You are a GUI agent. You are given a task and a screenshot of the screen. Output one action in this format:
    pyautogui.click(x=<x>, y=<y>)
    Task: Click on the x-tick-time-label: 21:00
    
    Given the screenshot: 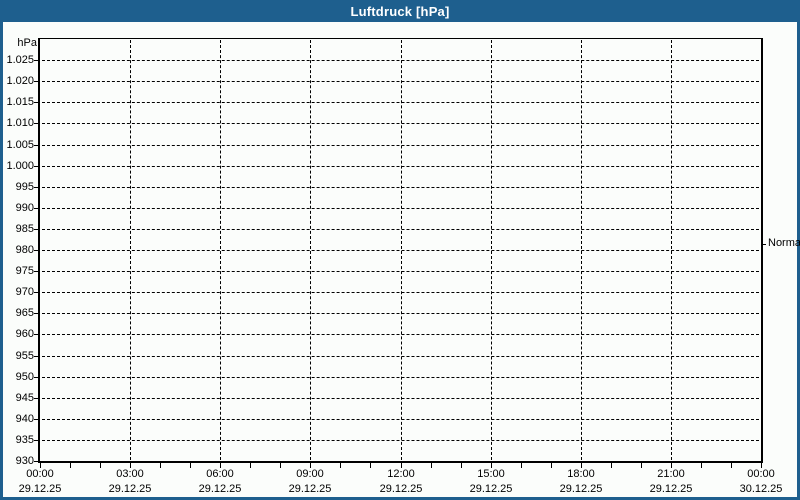 What is the action you would take?
    pyautogui.click(x=671, y=474)
    